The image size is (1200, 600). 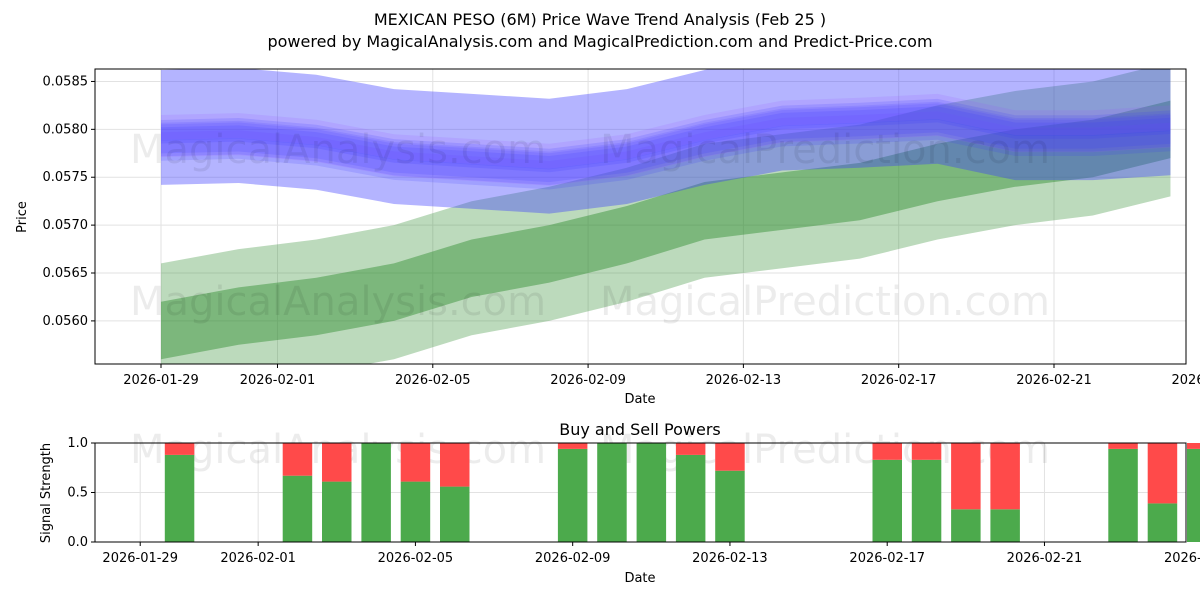 What do you see at coordinates (69, 201) in the screenshot?
I see `price-y-ticks: 0.0560 0.0565 0.0570 0.0575 0.0580 0.0585` at bounding box center [69, 201].